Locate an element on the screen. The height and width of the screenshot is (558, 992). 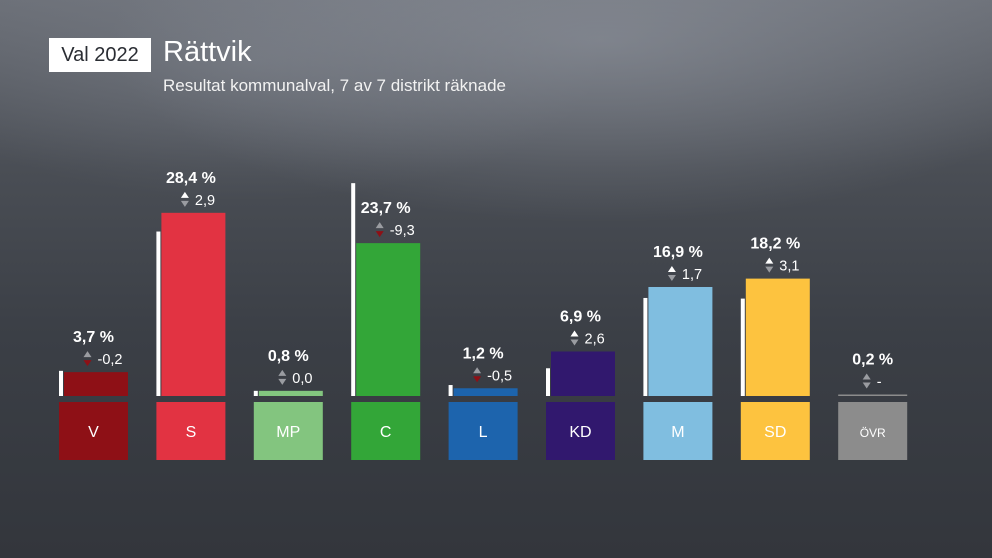
party-box-m is located at coordinates (678, 431).